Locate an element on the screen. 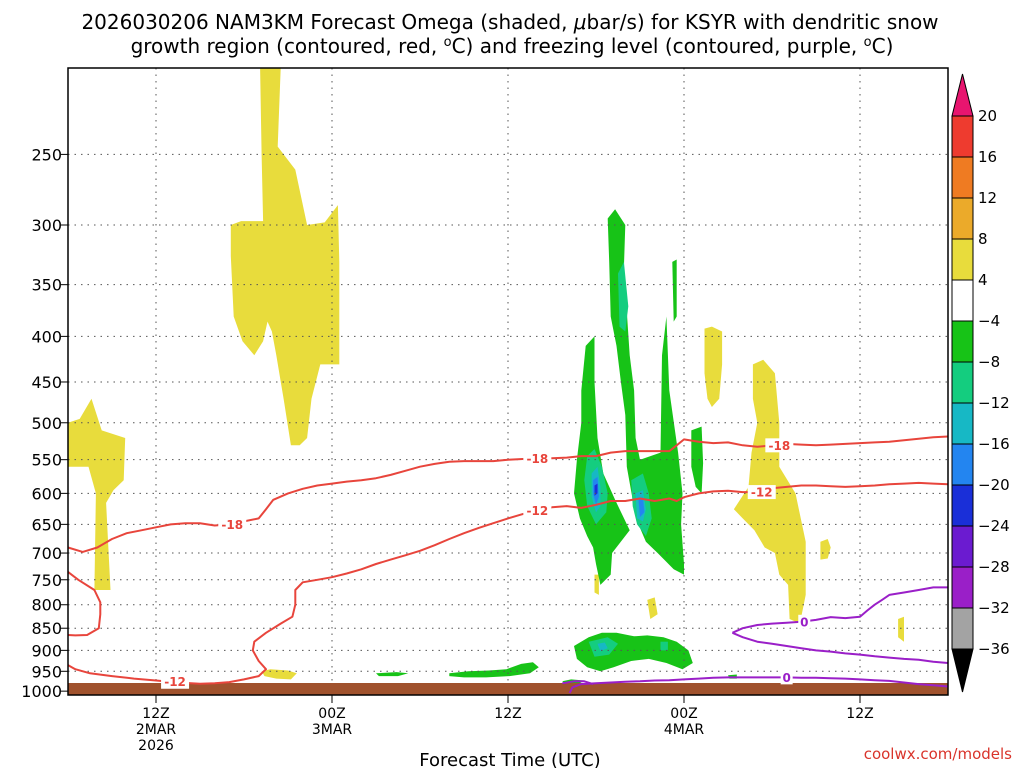 The width and height of the screenshot is (1024, 768). x-tick-label-4-0: 12Z is located at coordinates (859, 714).